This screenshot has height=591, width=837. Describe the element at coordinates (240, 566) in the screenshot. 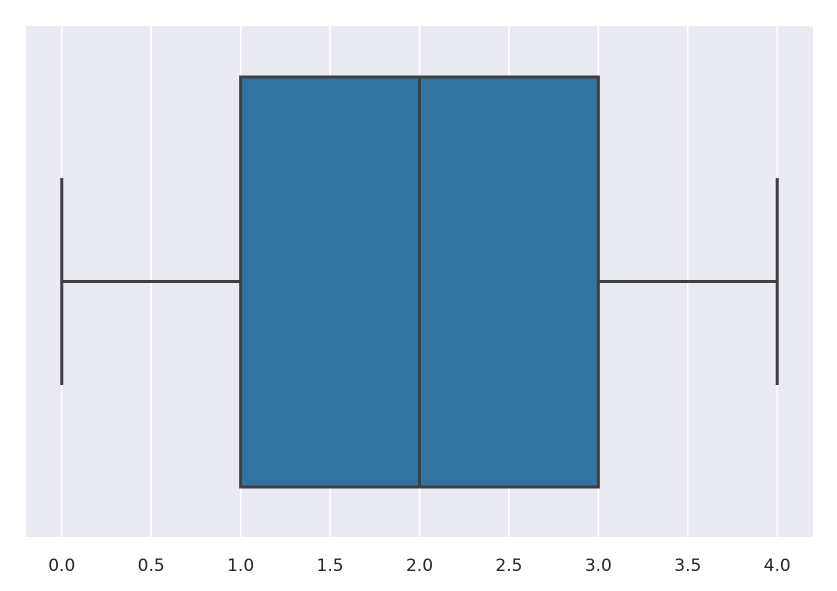

I see `x-tick-label: 1.0` at that location.